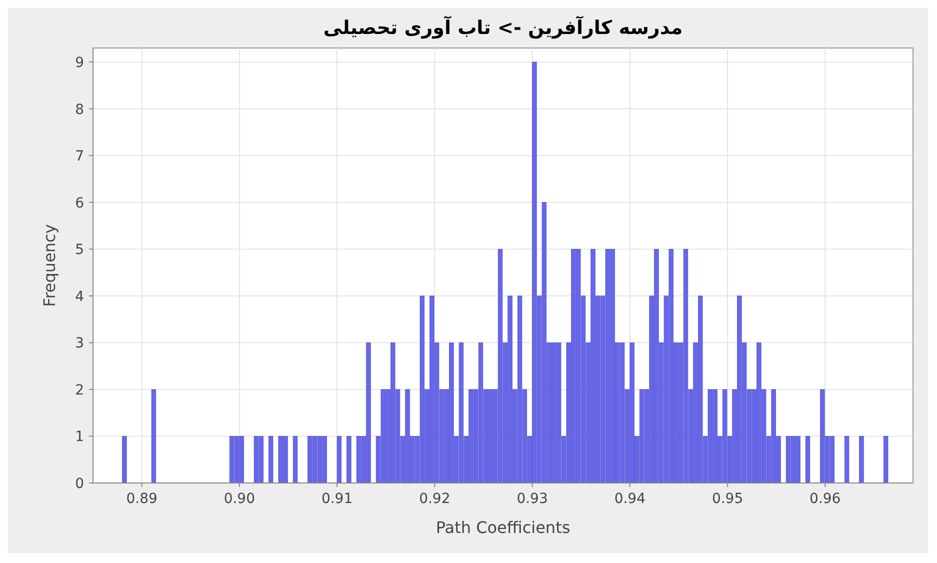 This screenshot has height=563, width=937. I want to click on x-axis-title: Path Coefficients, so click(503, 527).